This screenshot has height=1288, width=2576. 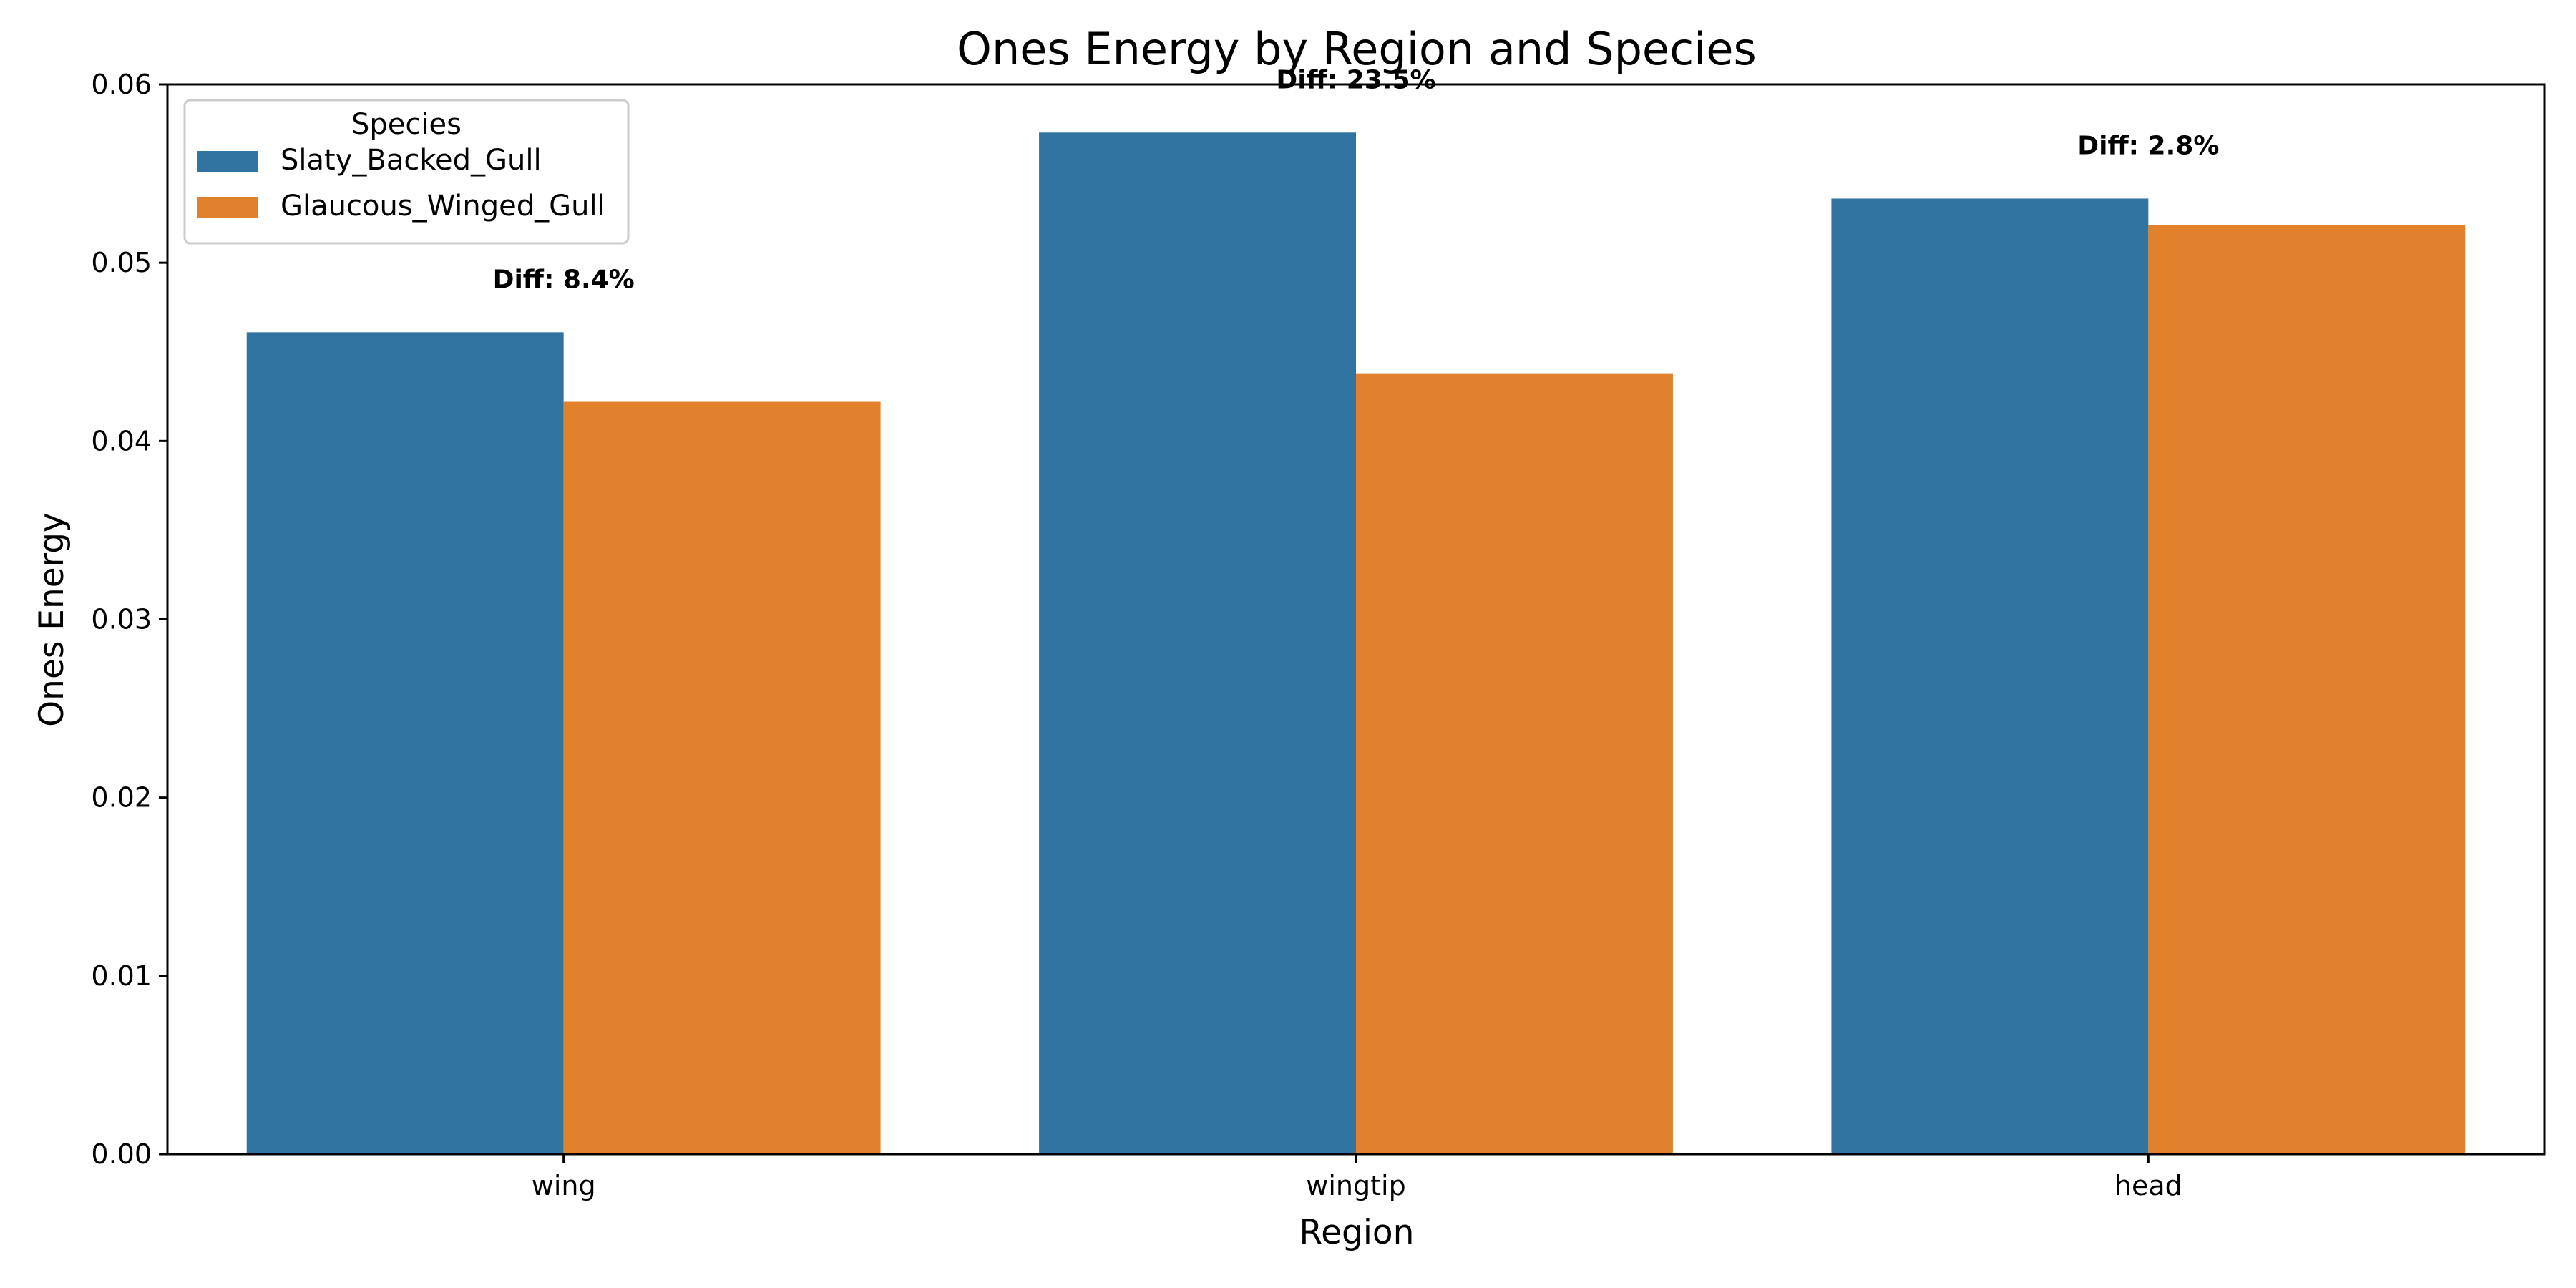 I want to click on bar-wing-glaucous-winged-gull, so click(x=722, y=778).